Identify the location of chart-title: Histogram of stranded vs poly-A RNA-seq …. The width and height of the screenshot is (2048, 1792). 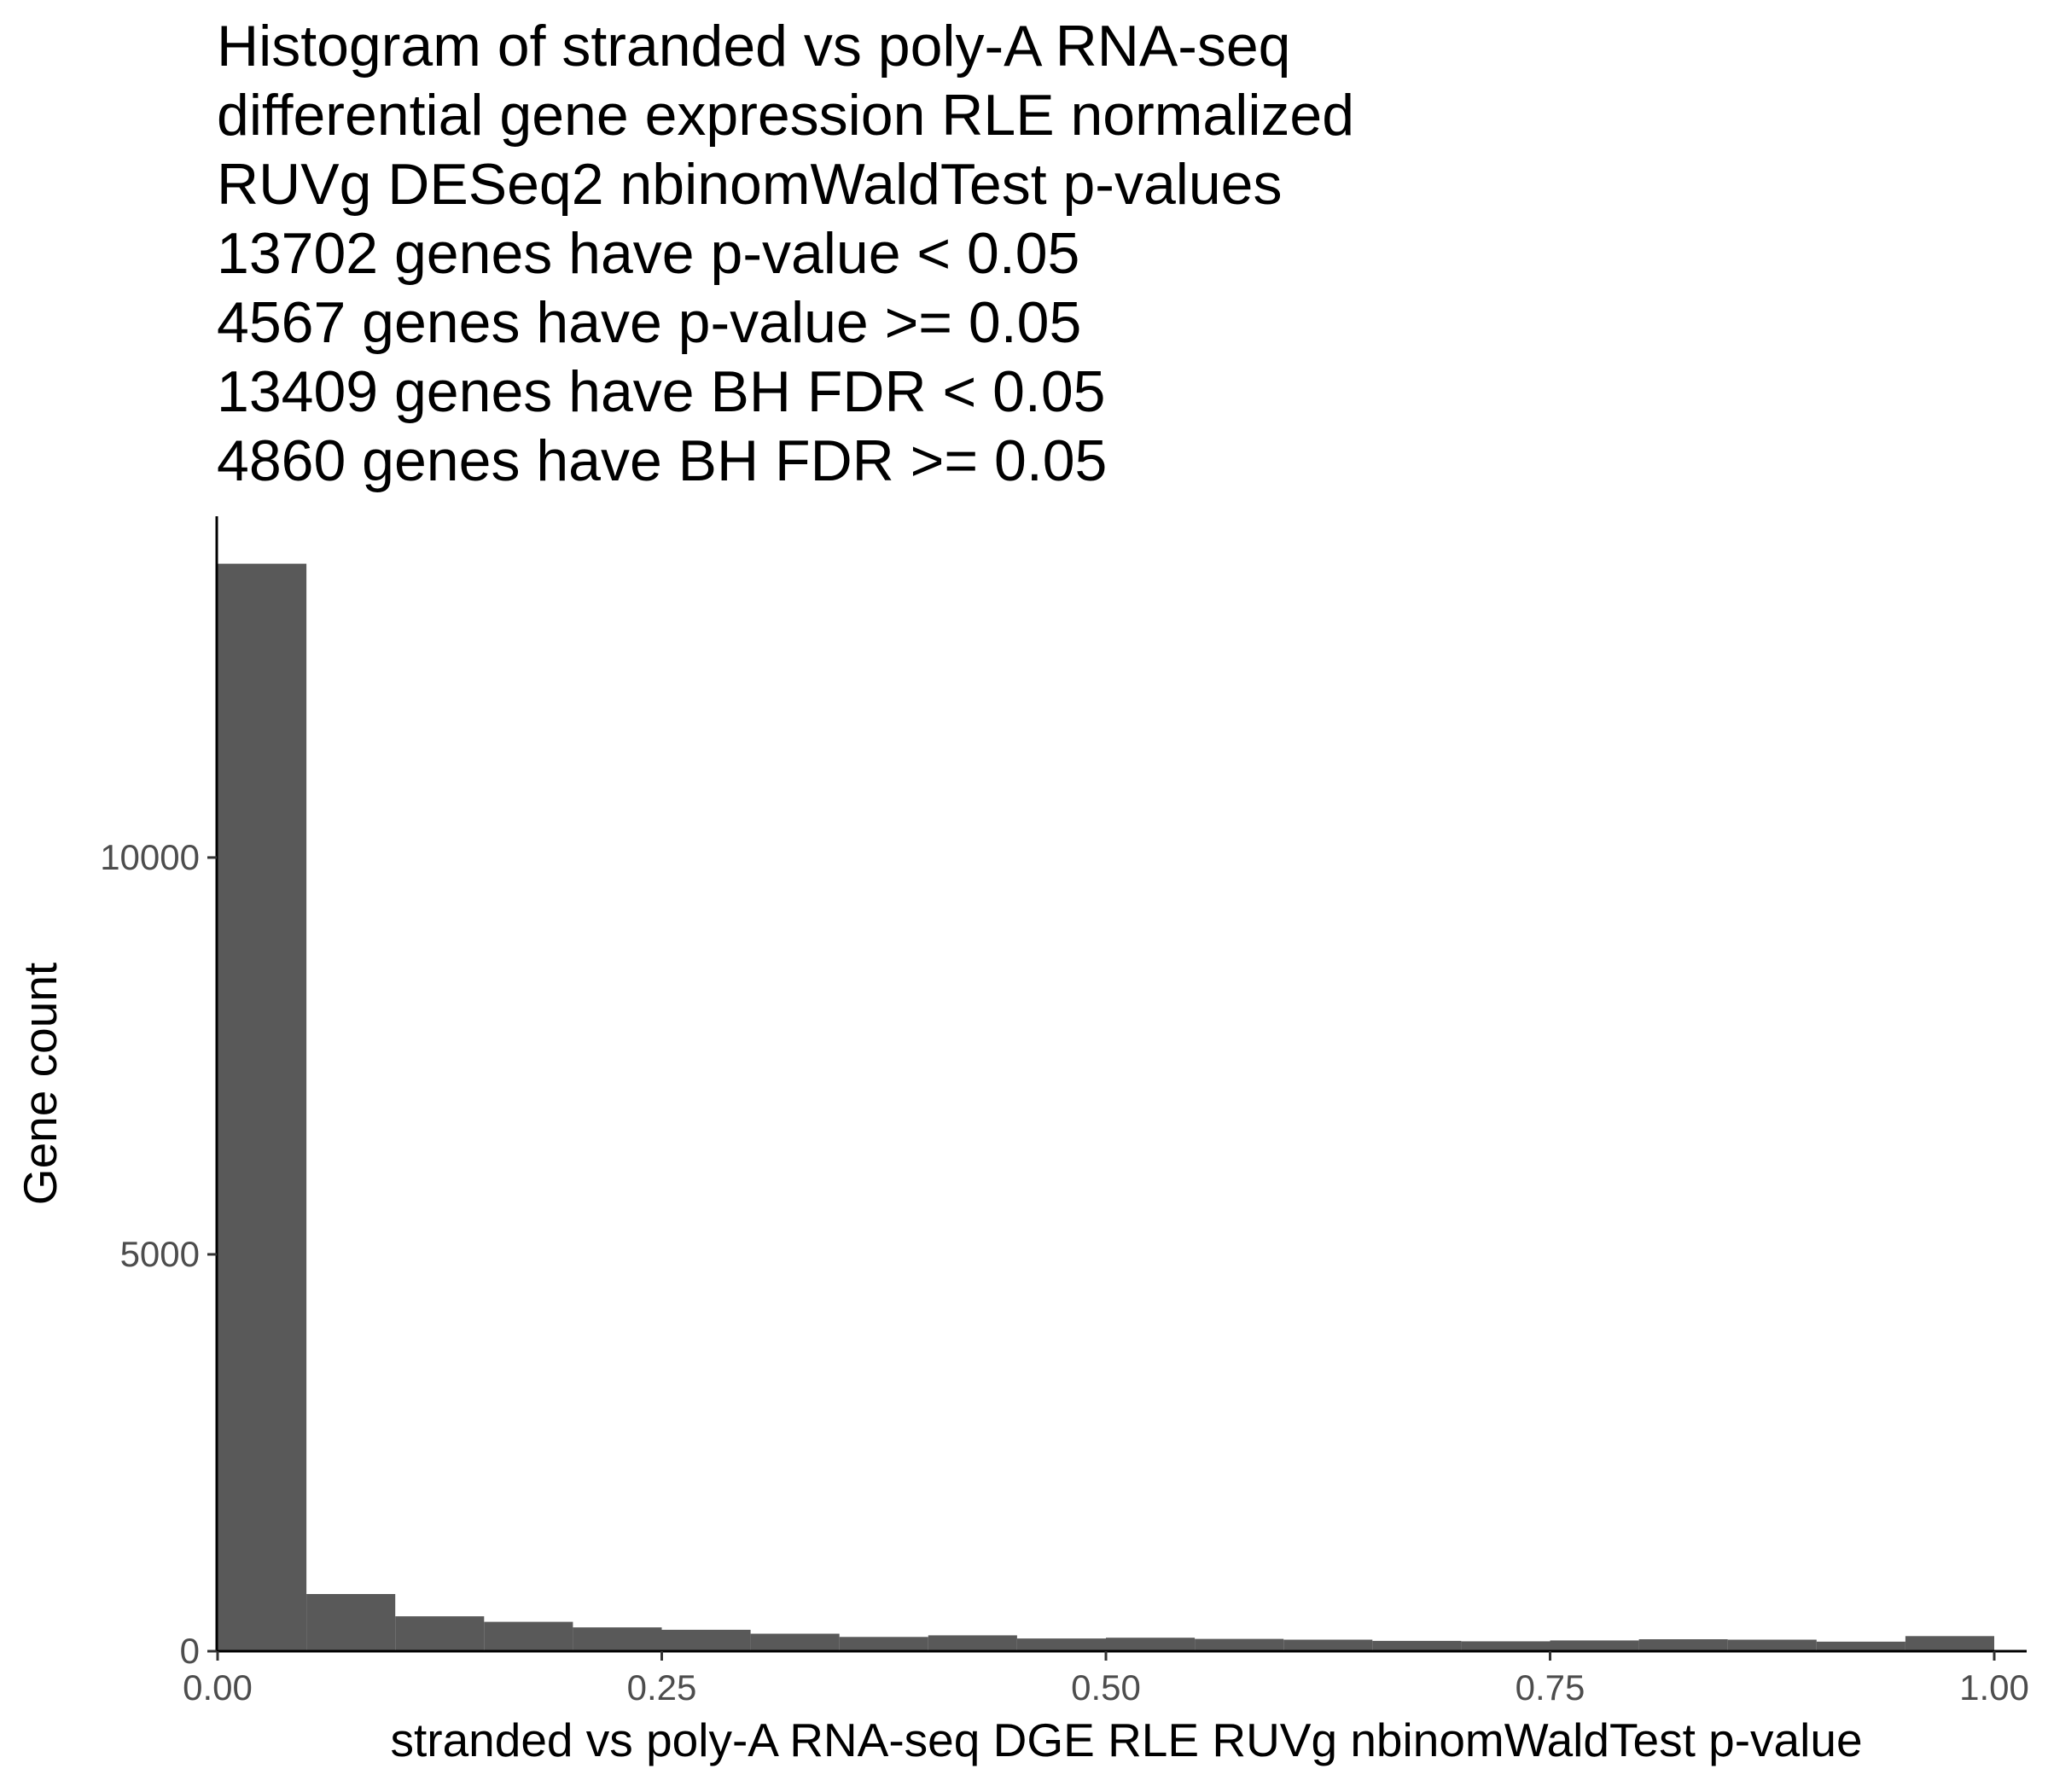
(785, 254).